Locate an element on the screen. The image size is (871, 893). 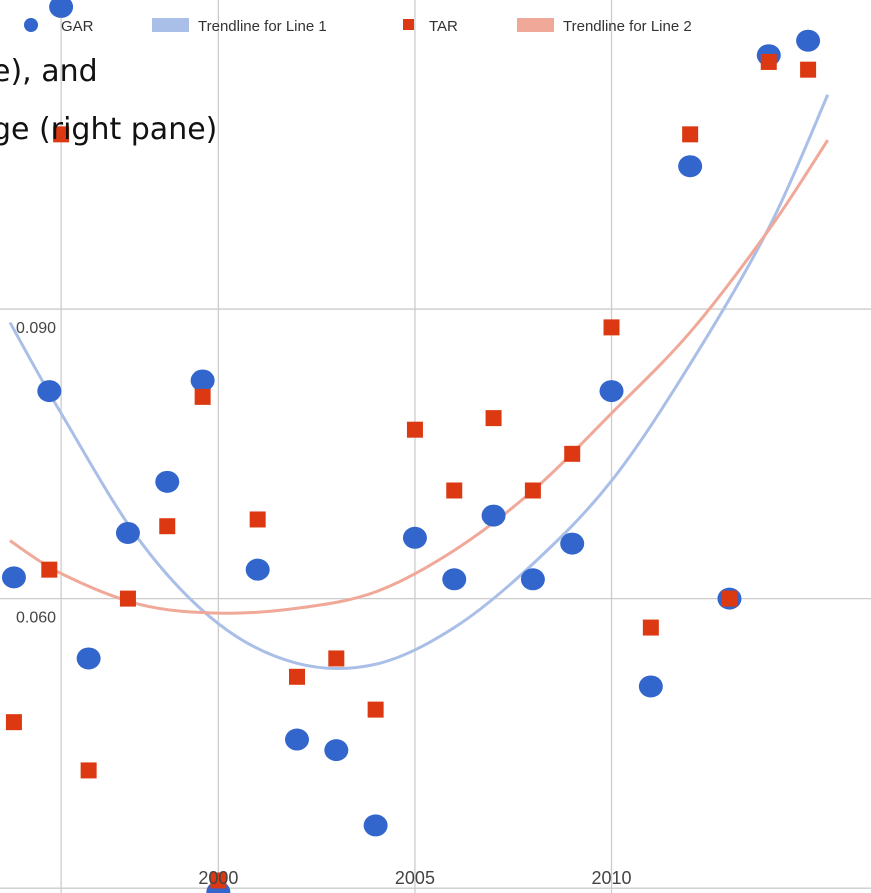
x-tick-label: 2000 is located at coordinates (218, 878).